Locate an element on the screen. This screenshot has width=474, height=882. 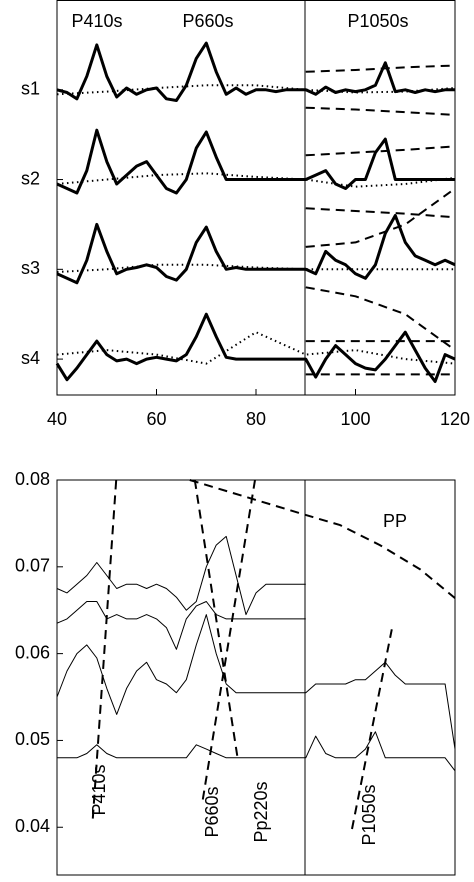
y-tick-label: 0.07 is located at coordinates (32, 566).